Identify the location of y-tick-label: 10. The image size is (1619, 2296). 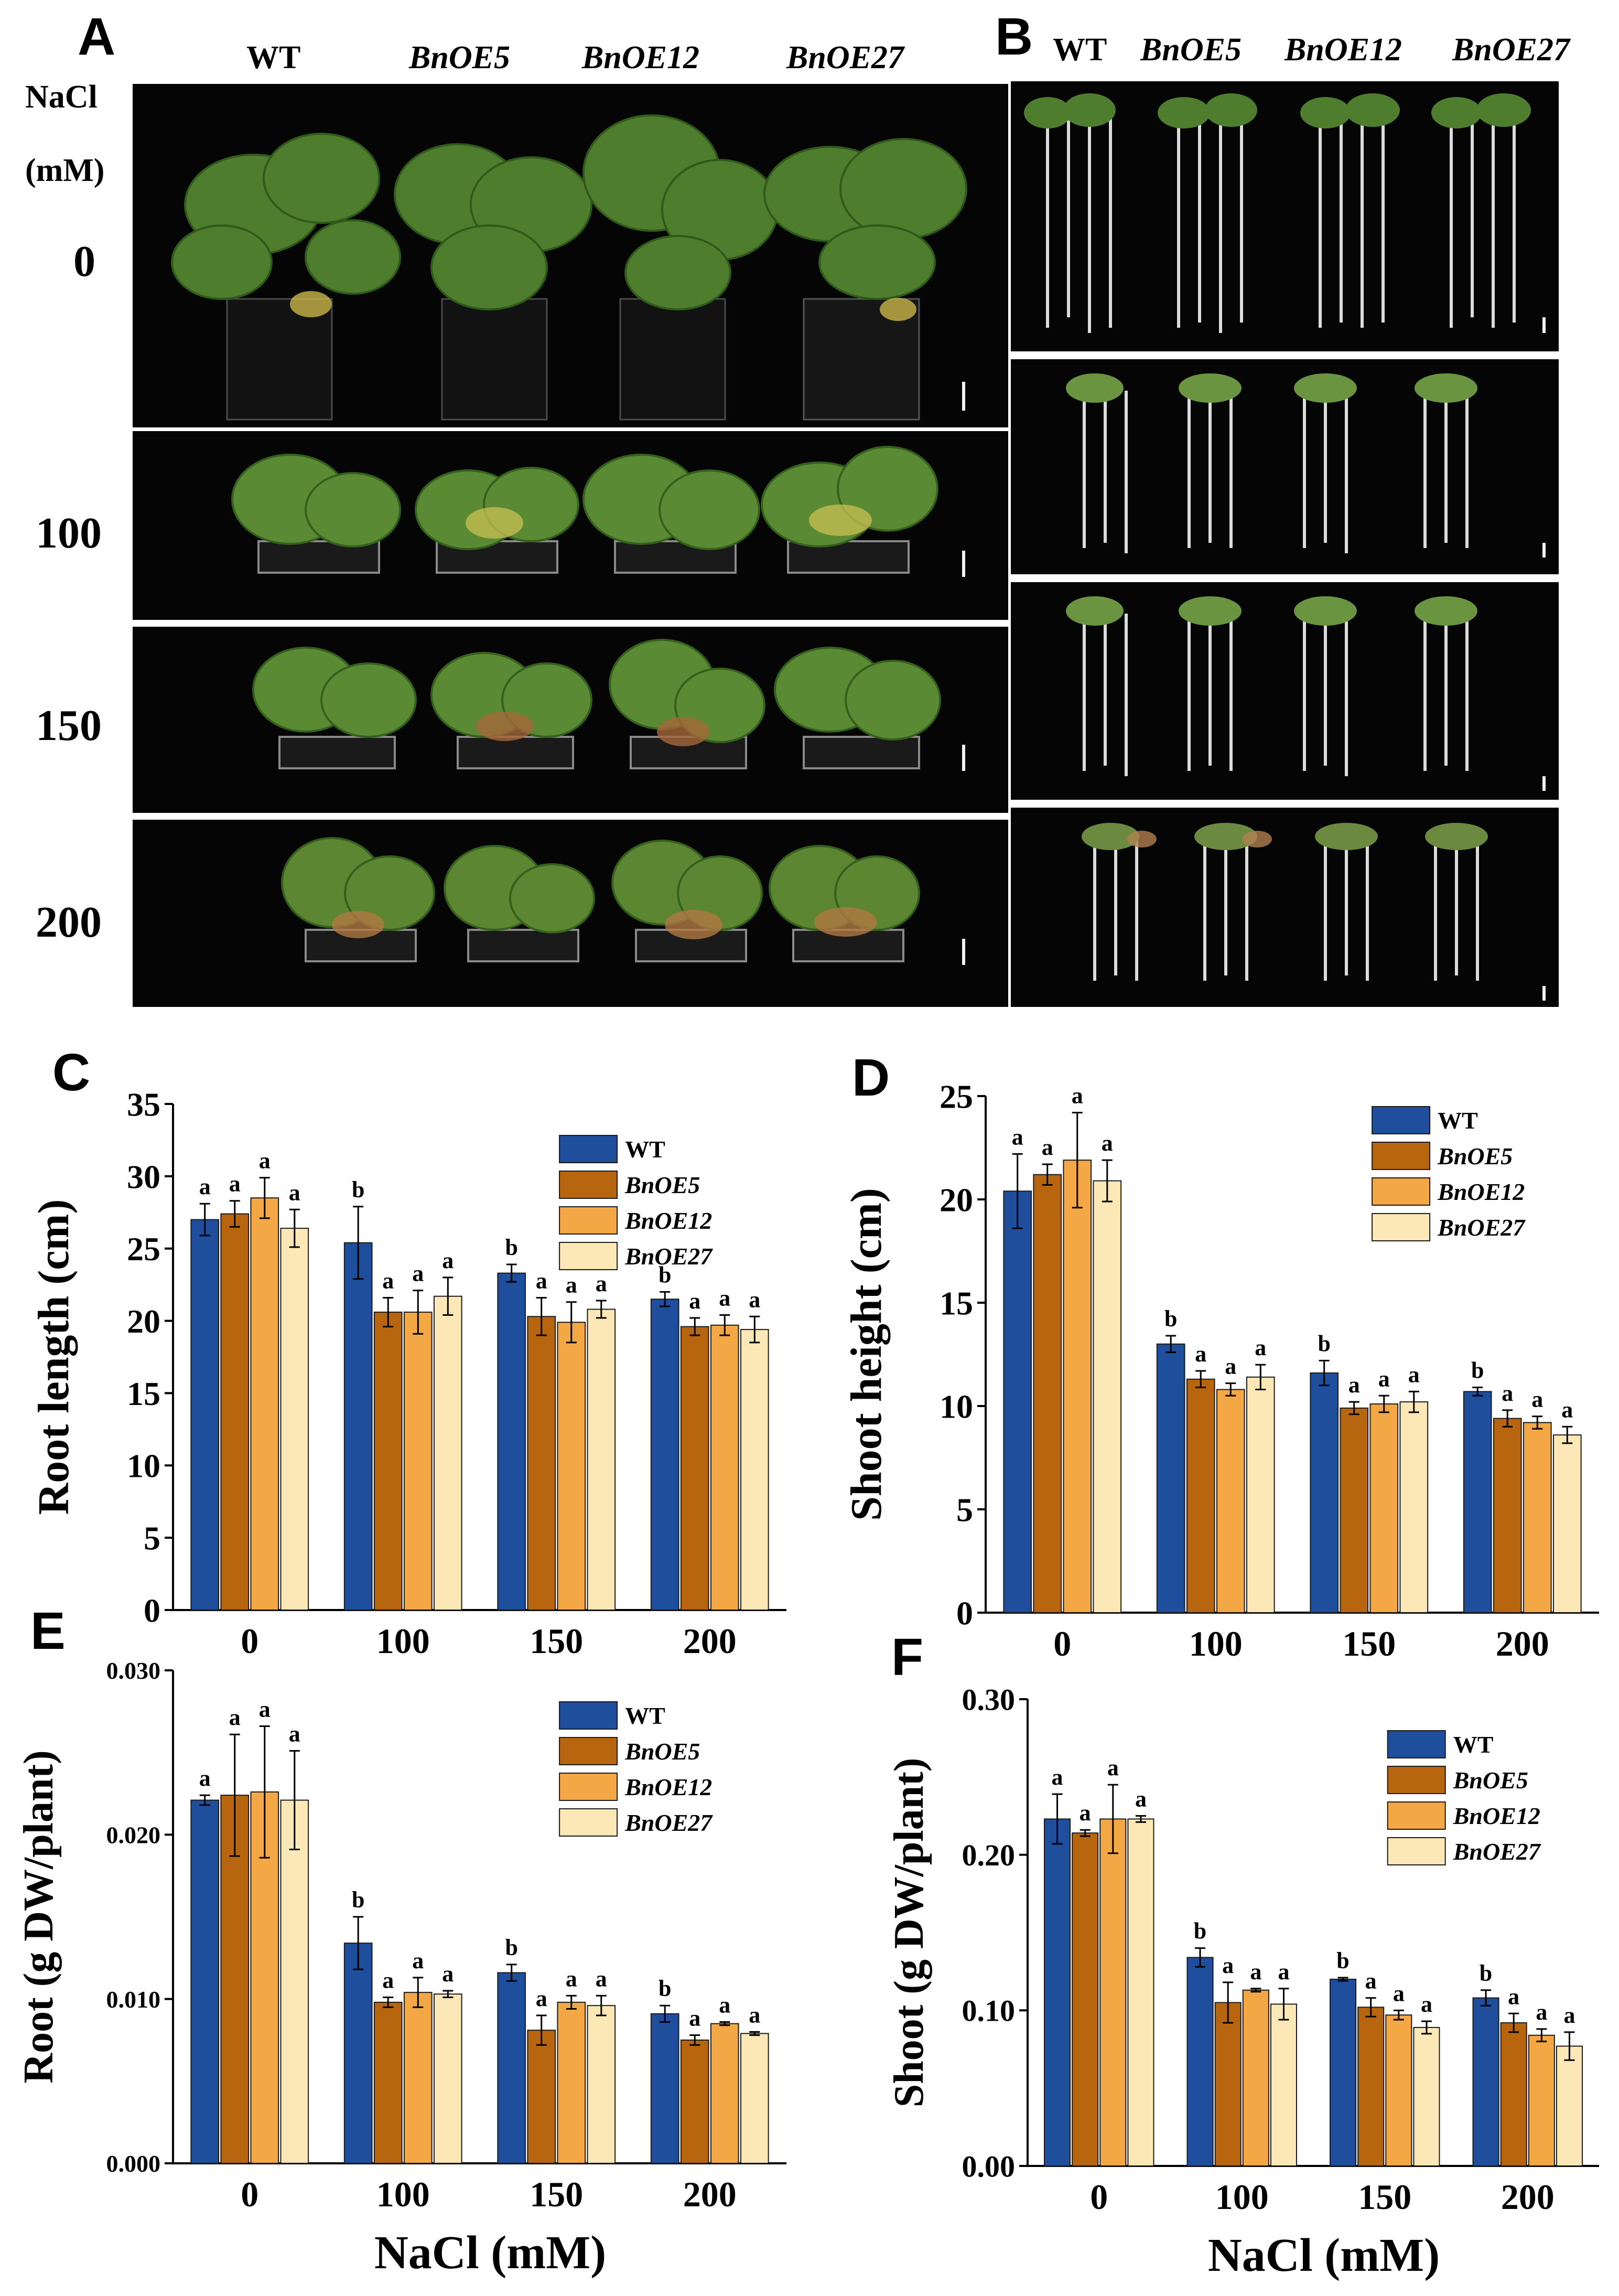
(143, 1466).